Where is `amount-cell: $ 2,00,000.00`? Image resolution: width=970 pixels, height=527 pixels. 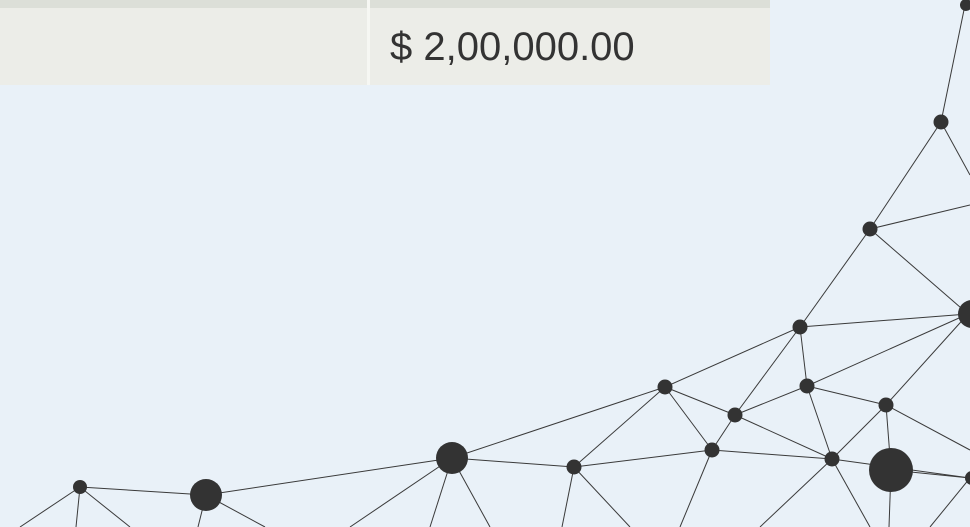 amount-cell: $ 2,00,000.00 is located at coordinates (512, 47).